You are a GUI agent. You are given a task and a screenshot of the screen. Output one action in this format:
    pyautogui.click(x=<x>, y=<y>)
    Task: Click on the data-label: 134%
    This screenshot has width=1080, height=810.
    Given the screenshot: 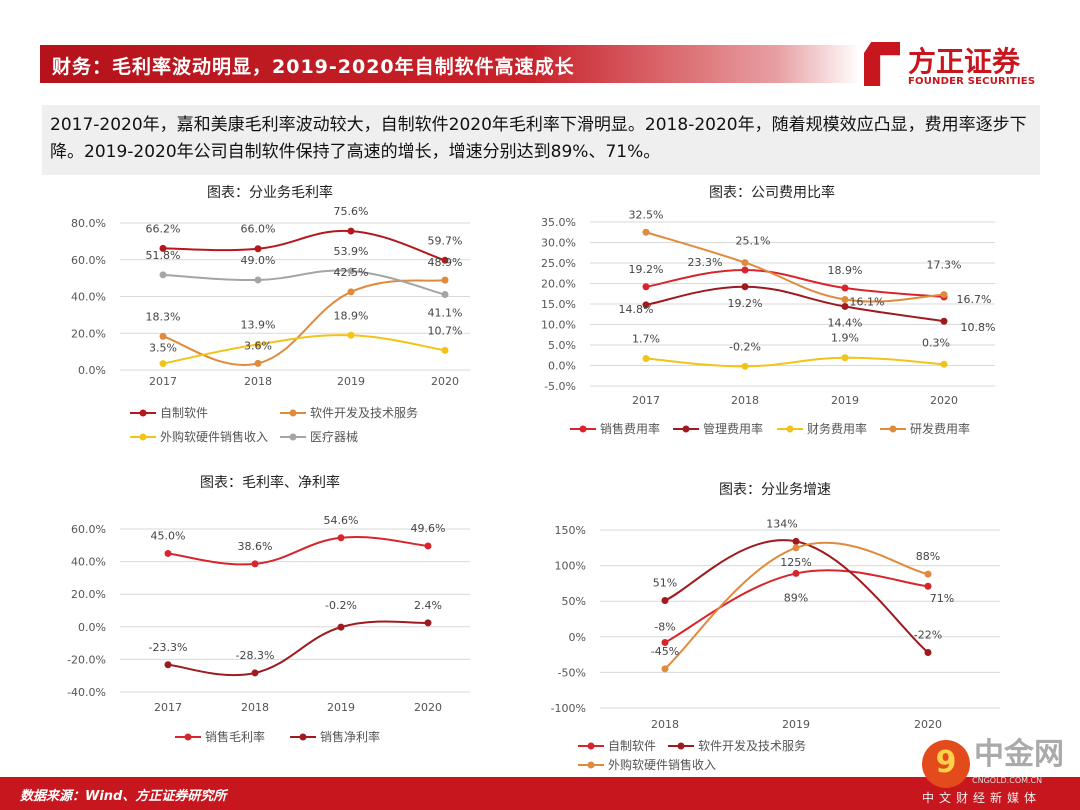 What is the action you would take?
    pyautogui.click(x=781, y=523)
    